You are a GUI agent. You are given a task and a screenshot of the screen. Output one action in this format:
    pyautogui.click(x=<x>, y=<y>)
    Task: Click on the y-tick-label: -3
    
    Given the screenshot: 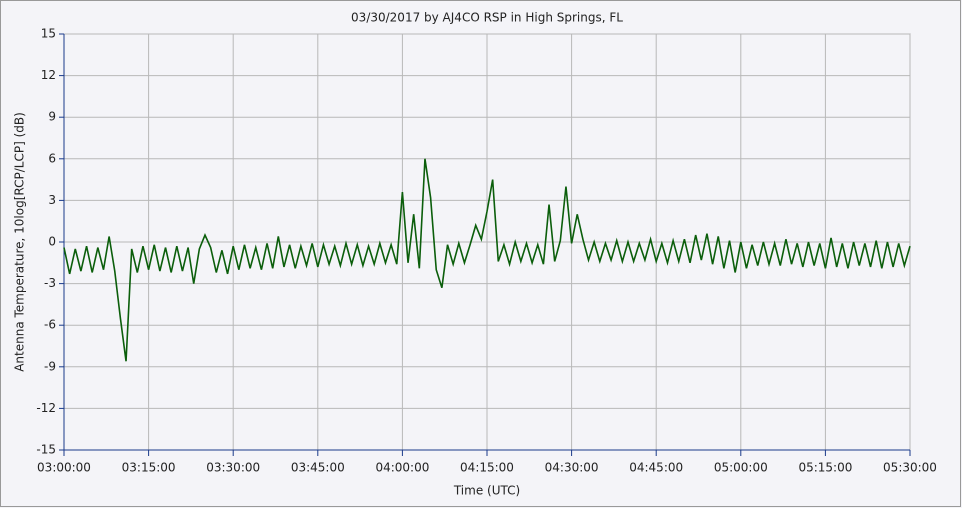 What is the action you would take?
    pyautogui.click(x=50, y=283)
    